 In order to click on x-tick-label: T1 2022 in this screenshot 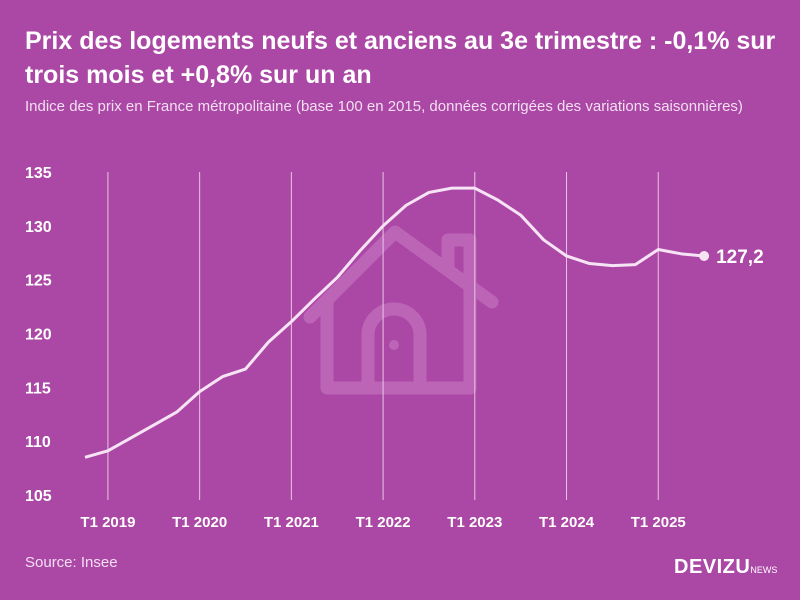, I will do `click(383, 522)`.